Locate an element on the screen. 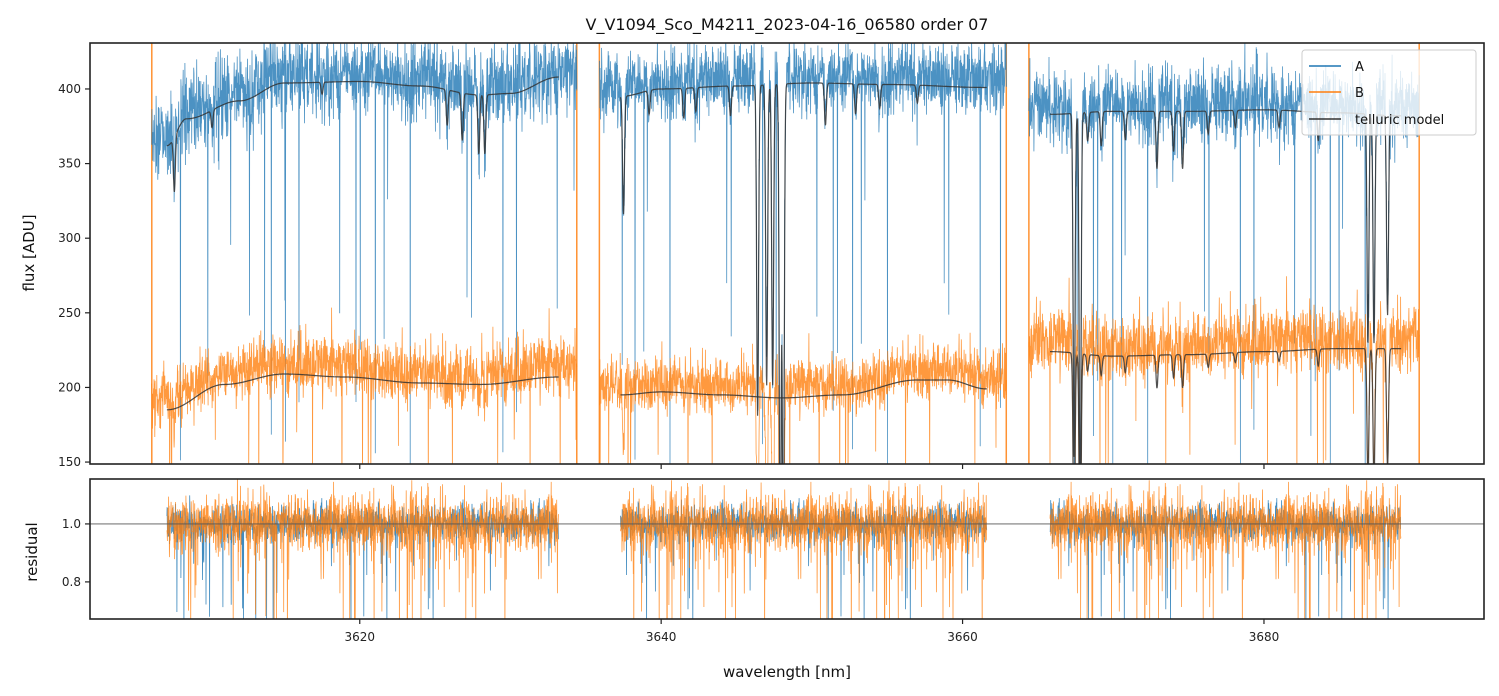  y-tick-label: 350 is located at coordinates (69, 164).